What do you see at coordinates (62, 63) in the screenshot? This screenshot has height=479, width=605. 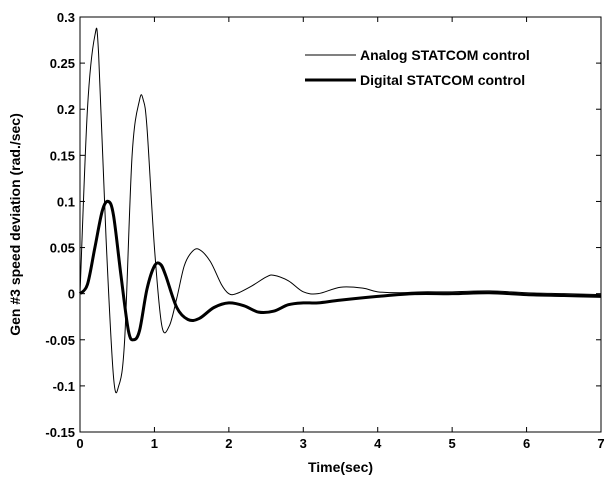 I see `y-tick-label: 0.25` at bounding box center [62, 63].